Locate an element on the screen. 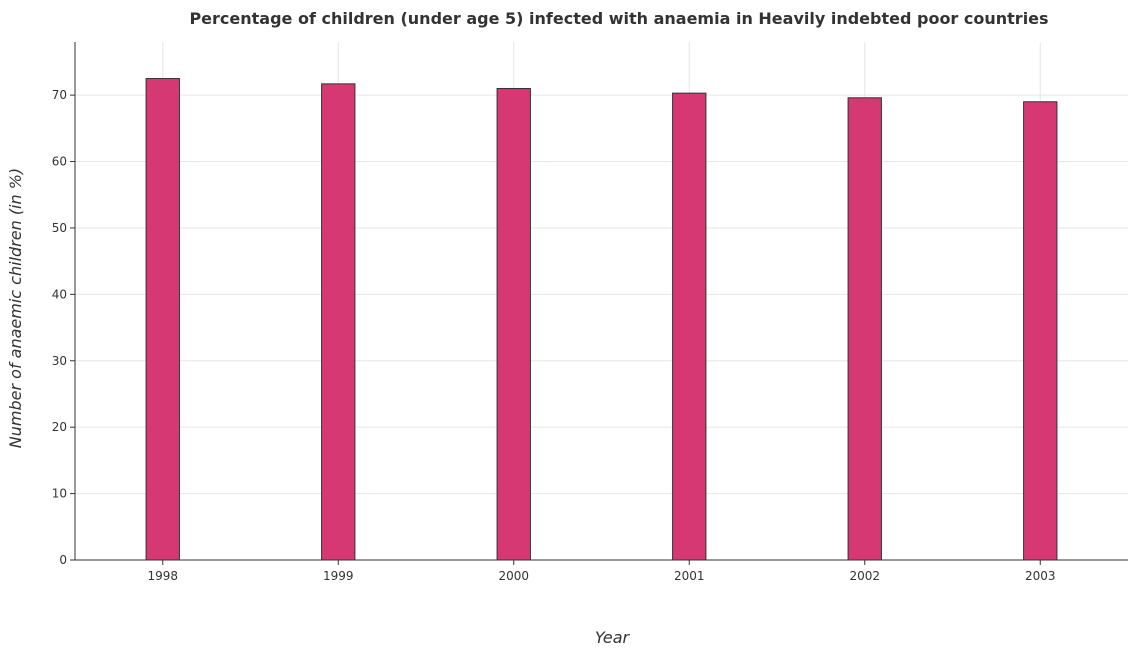 This screenshot has width=1139, height=650. x-tick-label: 2000 is located at coordinates (513, 576).